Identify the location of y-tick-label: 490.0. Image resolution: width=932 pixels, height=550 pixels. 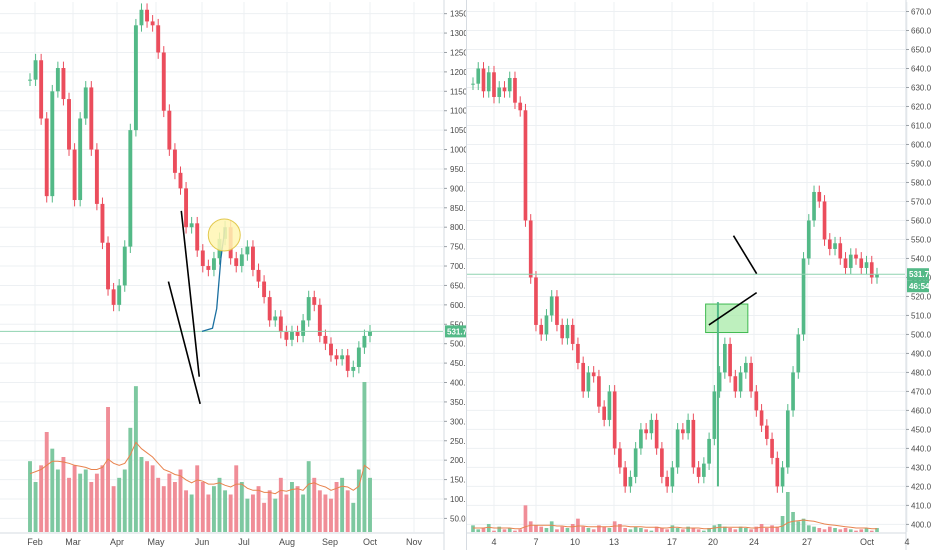
(921, 353).